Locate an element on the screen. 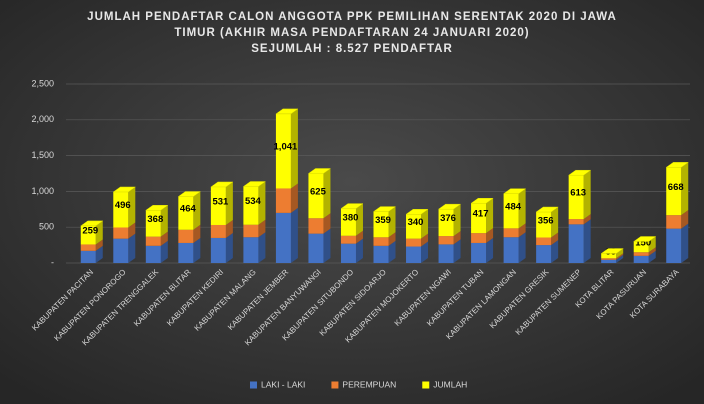 The width and height of the screenshot is (704, 404). data-label: 531 is located at coordinates (220, 201).